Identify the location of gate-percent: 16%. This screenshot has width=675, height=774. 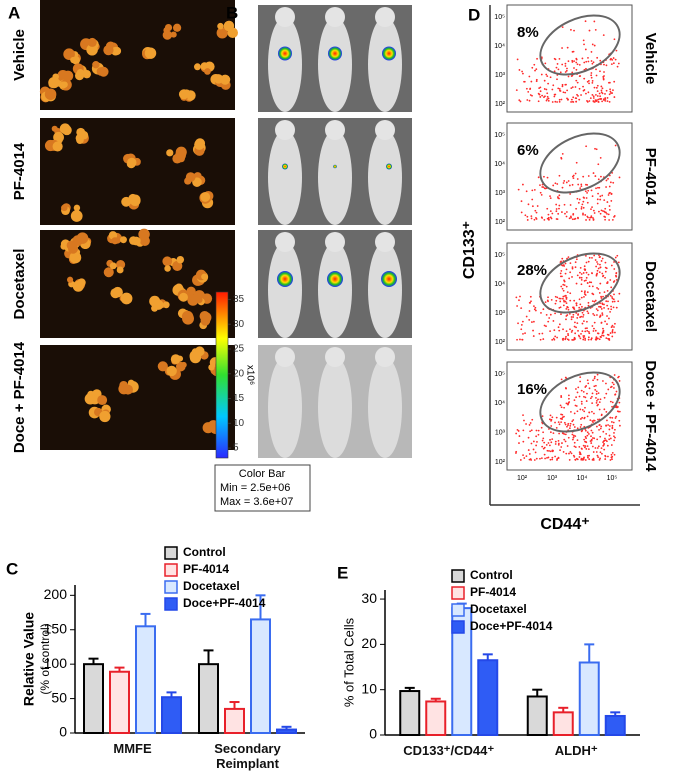
(532, 389).